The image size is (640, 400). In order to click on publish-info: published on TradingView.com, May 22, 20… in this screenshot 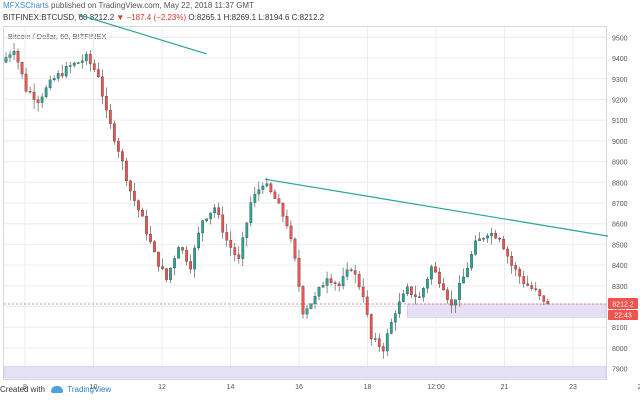, I will do `click(152, 5)`.